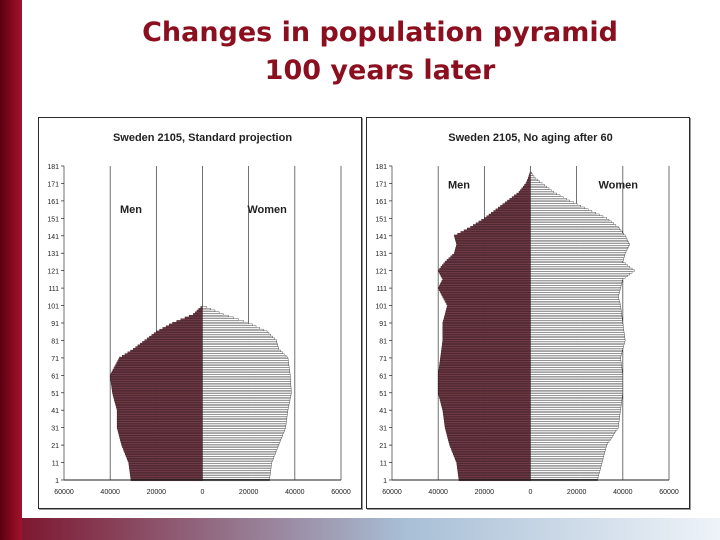 The image size is (720, 540). Describe the element at coordinates (669, 492) in the screenshot. I see `chart-1-x-tick-label-6: 60000` at that location.